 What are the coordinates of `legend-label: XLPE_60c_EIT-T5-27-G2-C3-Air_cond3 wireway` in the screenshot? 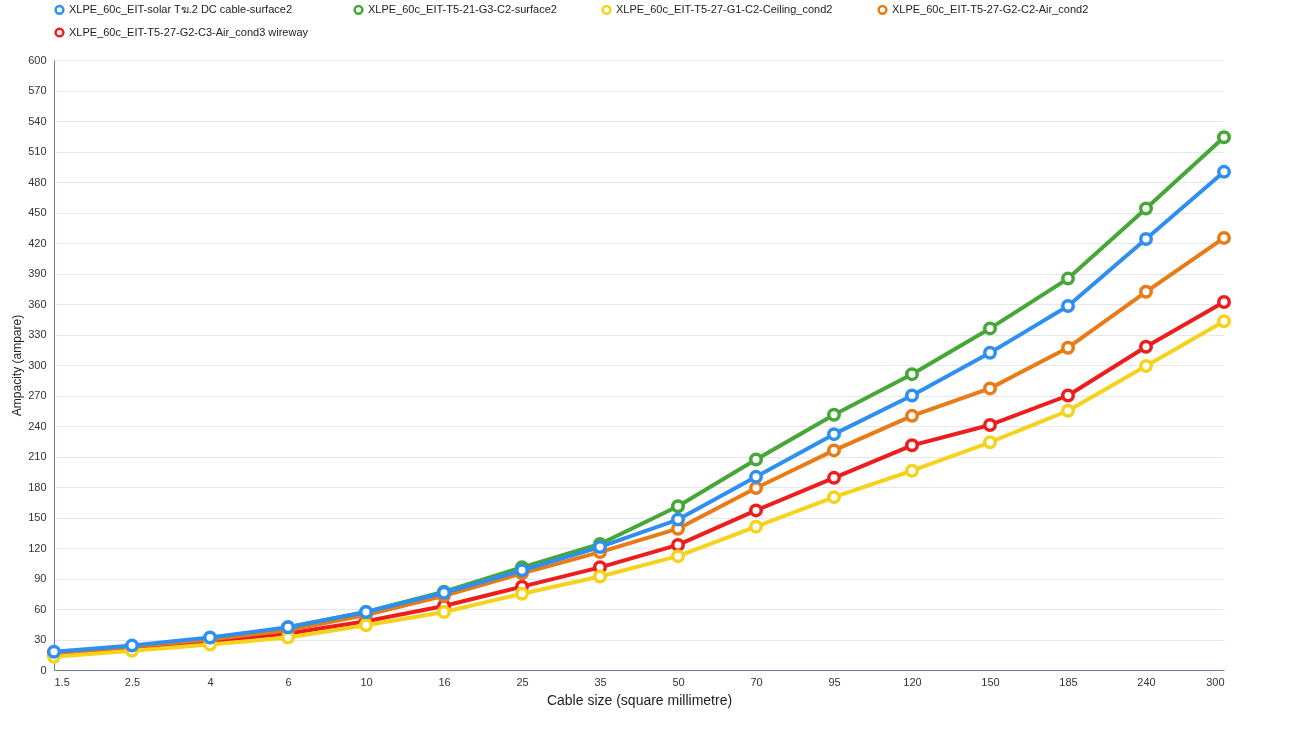 It's located at (189, 31).